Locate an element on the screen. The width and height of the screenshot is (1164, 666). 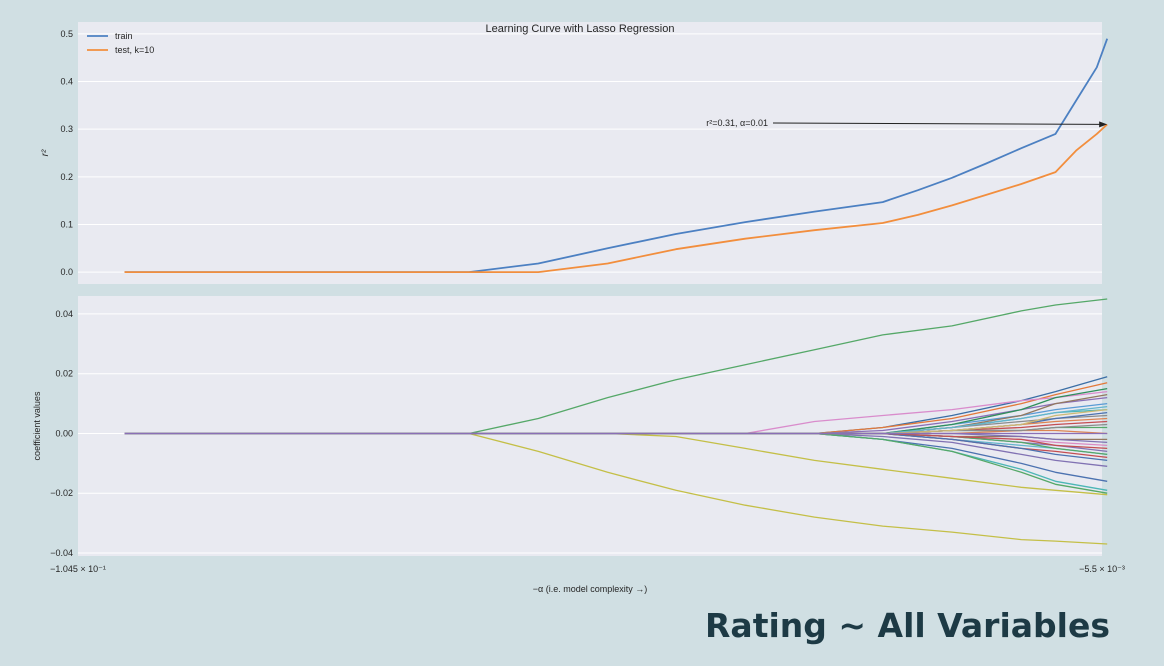
bottom-y-tick-label: 0.00 is located at coordinates (64, 433).